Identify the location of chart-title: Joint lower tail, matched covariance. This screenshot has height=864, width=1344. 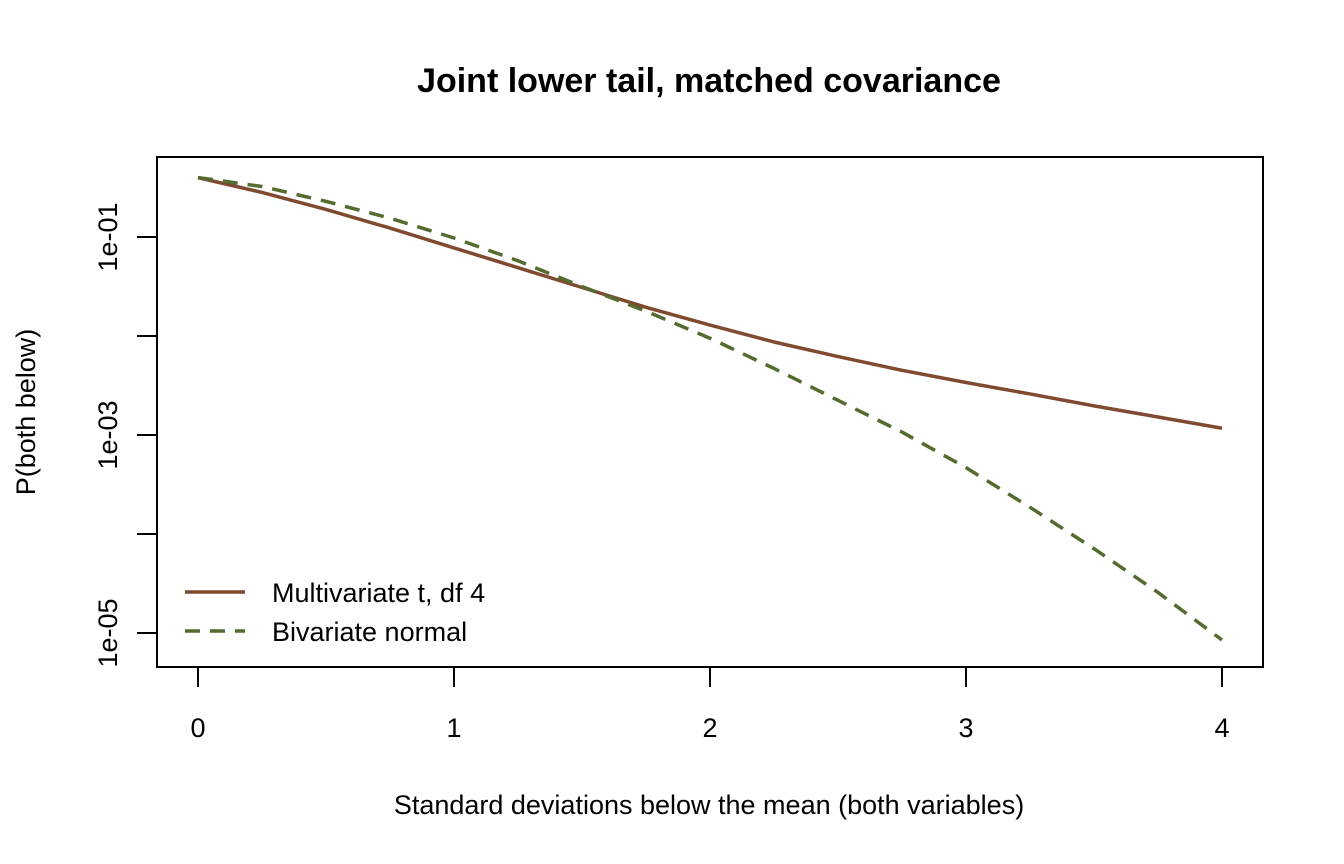
(709, 81).